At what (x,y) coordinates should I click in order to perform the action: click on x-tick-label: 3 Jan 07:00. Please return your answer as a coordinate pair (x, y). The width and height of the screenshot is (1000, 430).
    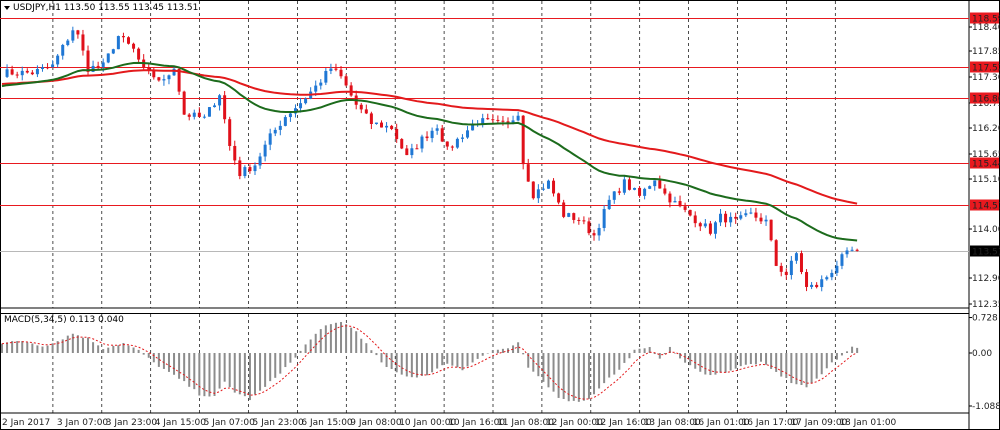
    Looking at the image, I should click on (83, 423).